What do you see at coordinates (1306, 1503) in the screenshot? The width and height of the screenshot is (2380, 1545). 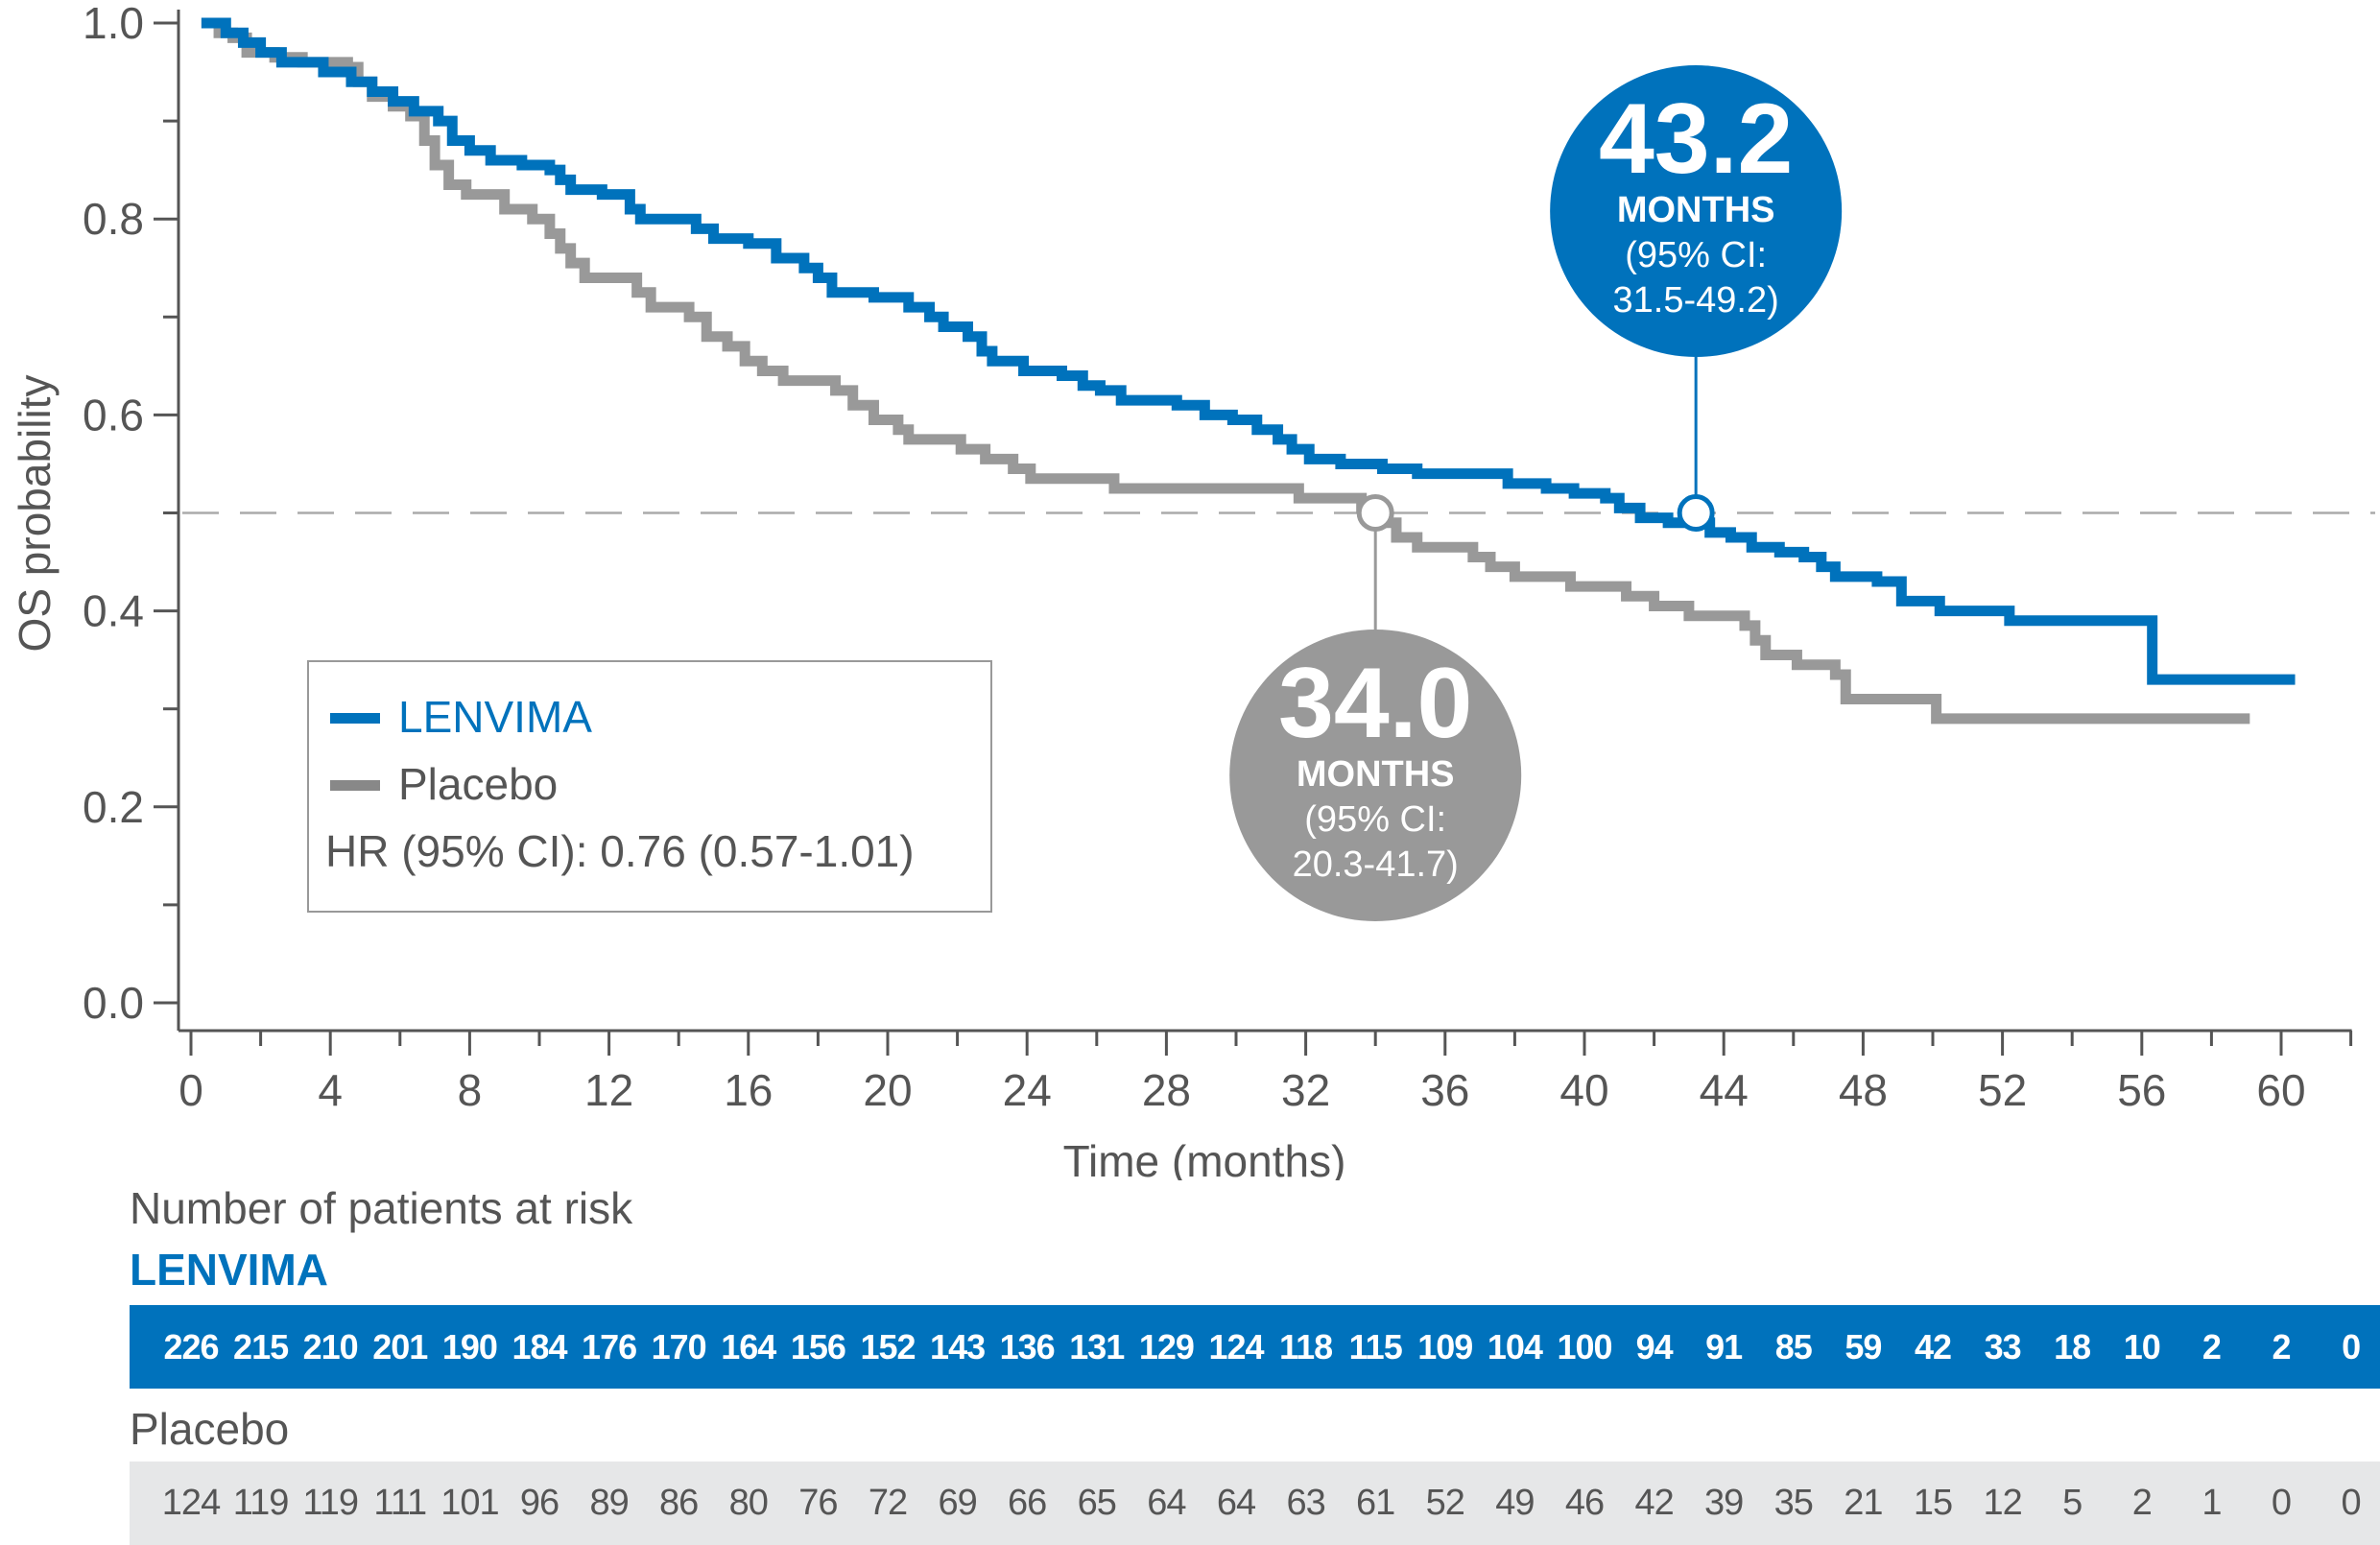 I see `risk-cell-placebo: 63` at bounding box center [1306, 1503].